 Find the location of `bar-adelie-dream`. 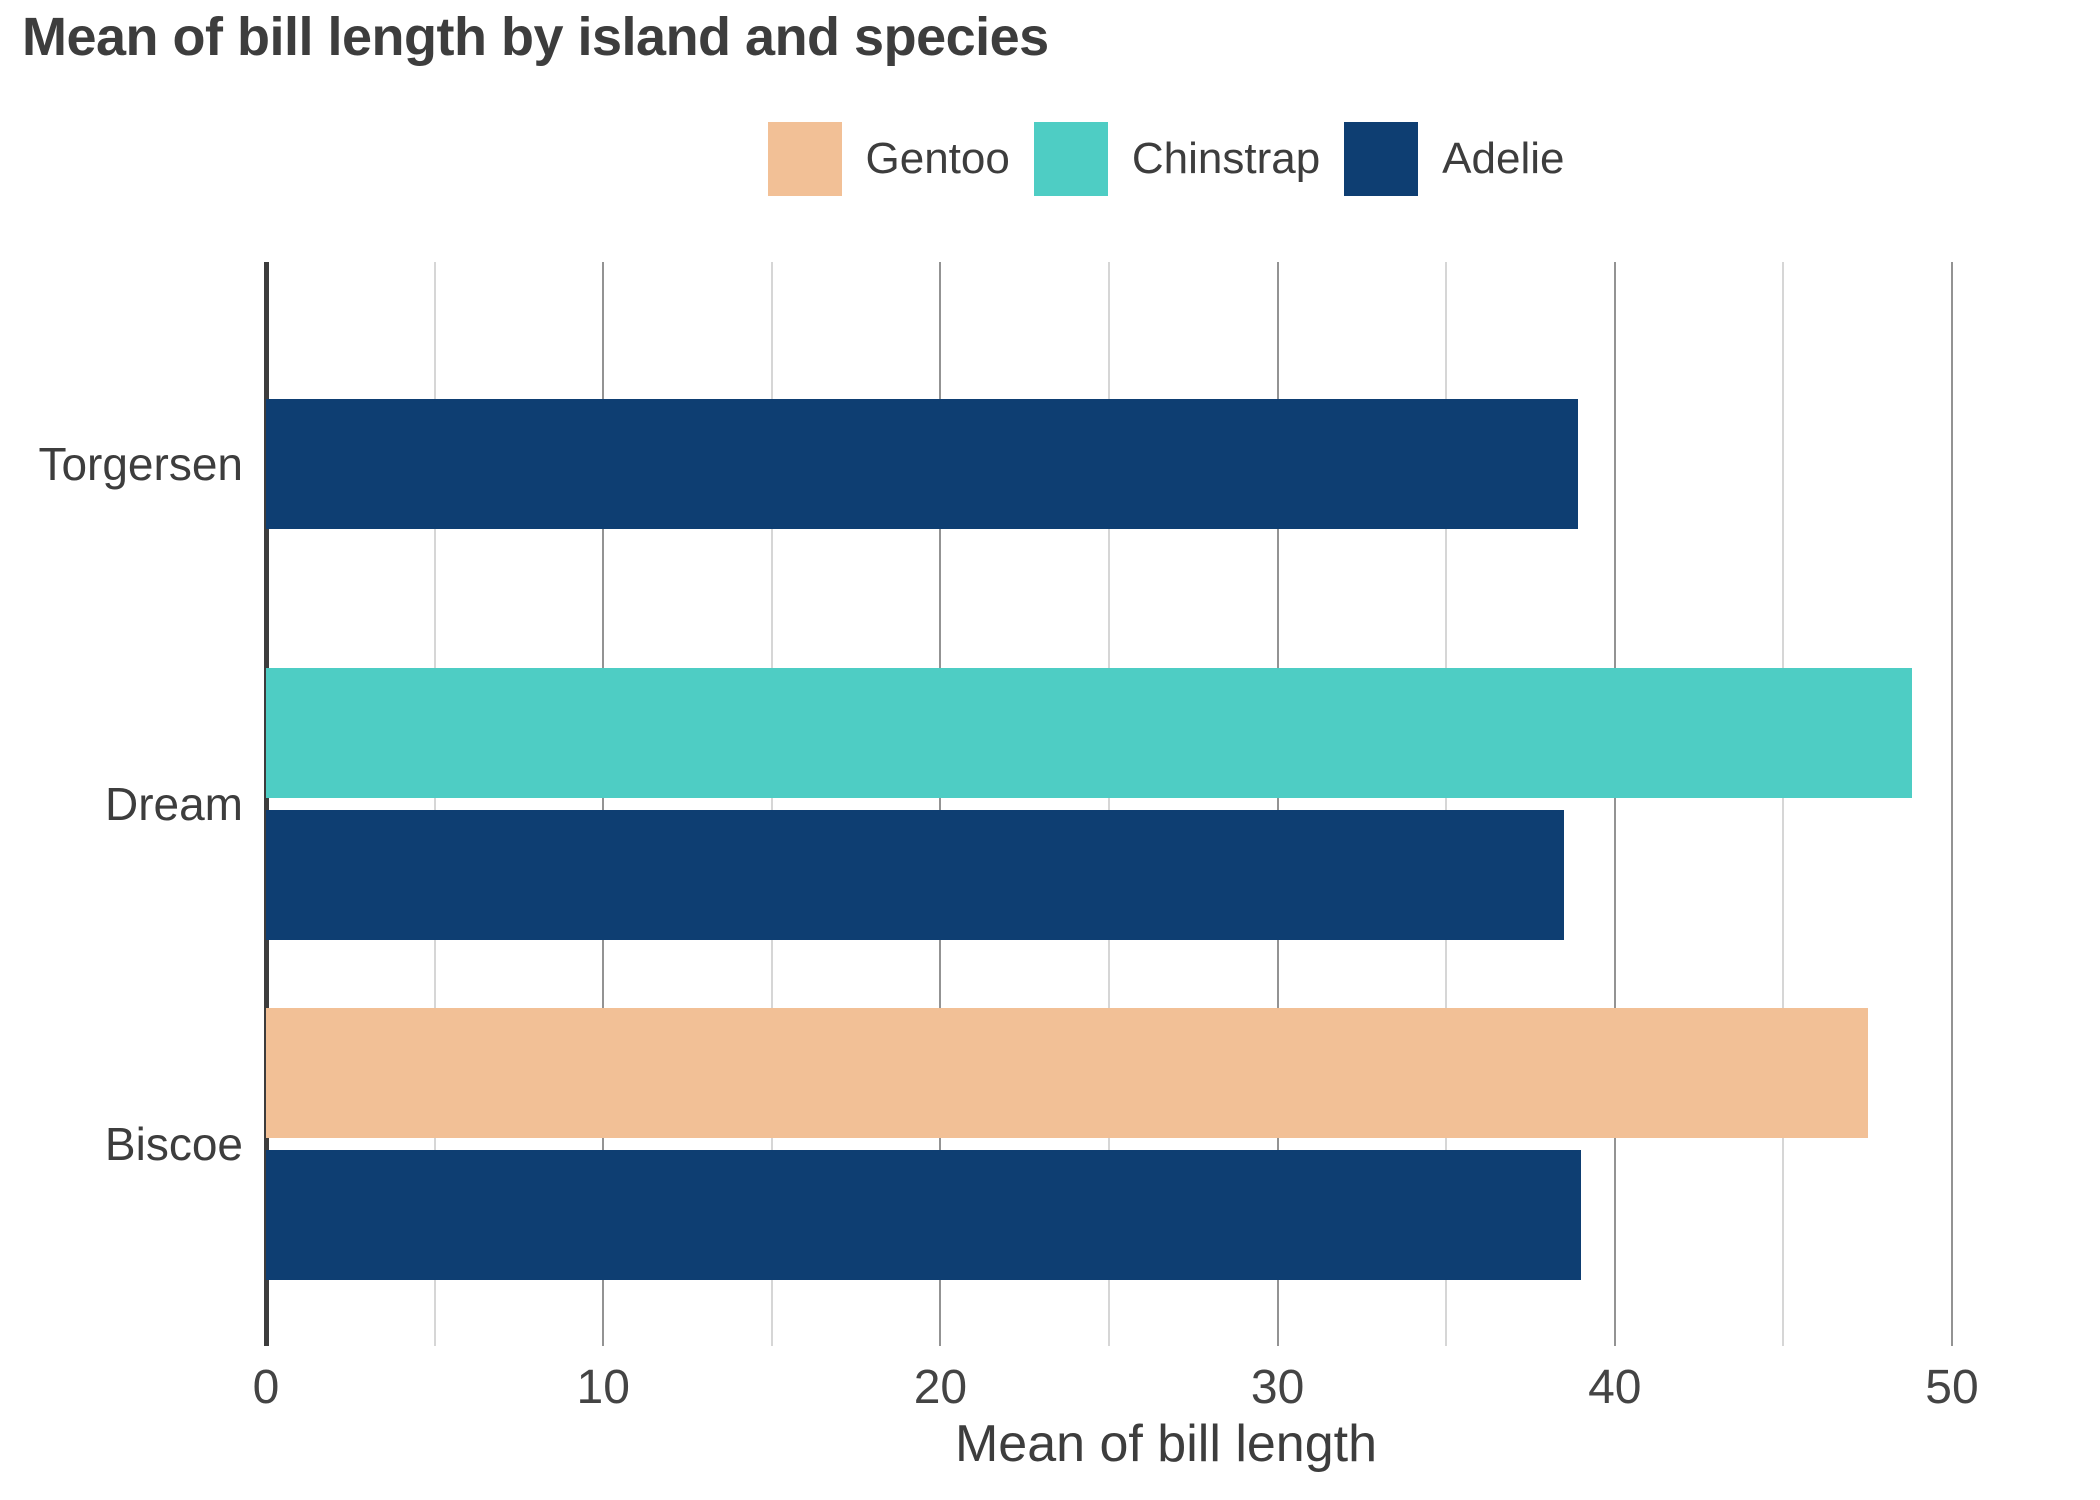

bar-adelie-dream is located at coordinates (915, 875).